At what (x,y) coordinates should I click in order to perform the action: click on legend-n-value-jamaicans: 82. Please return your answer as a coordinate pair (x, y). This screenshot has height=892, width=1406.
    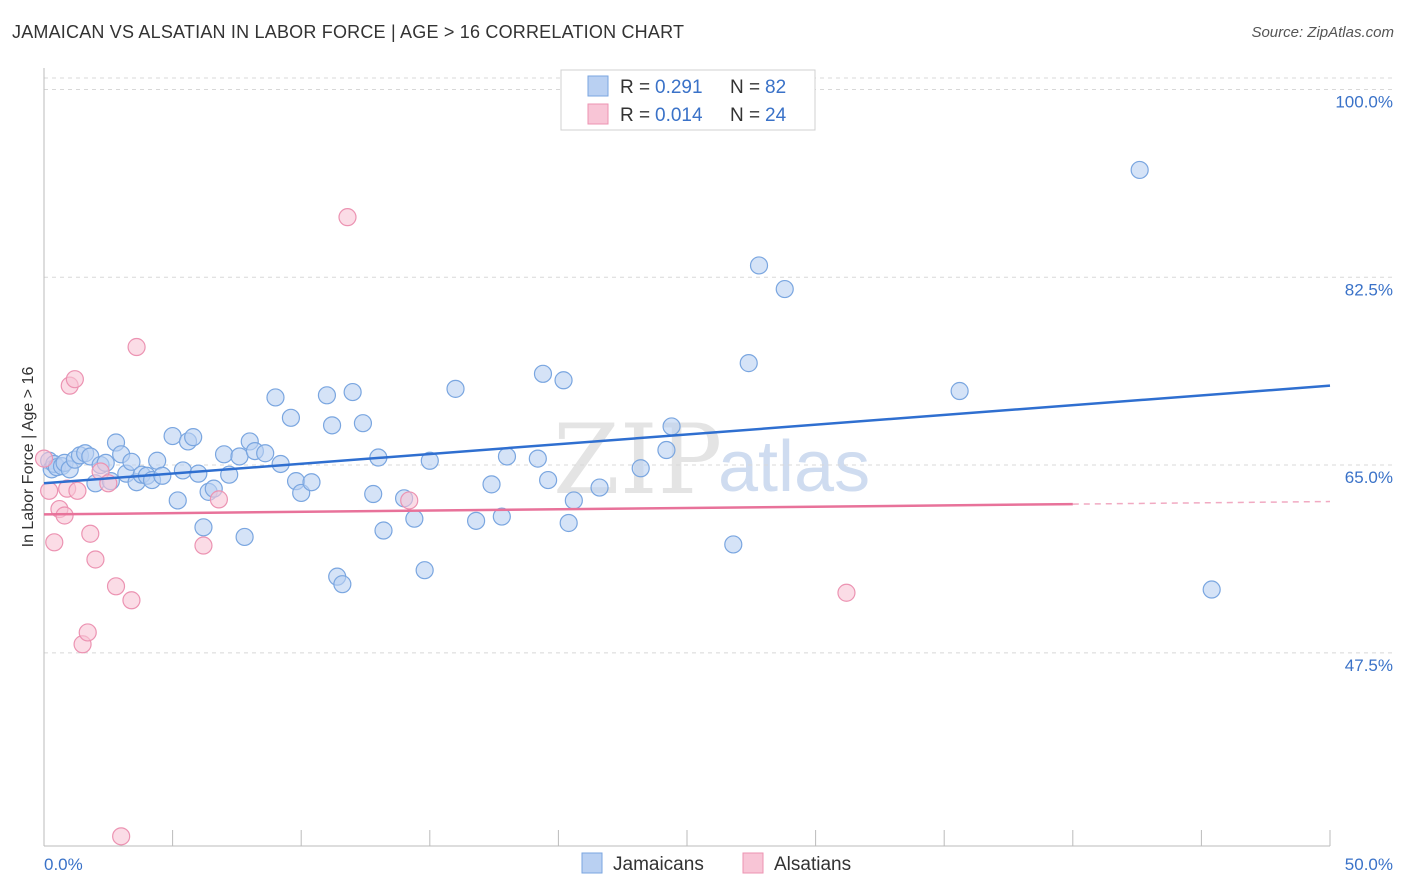
    Looking at the image, I should click on (775, 87).